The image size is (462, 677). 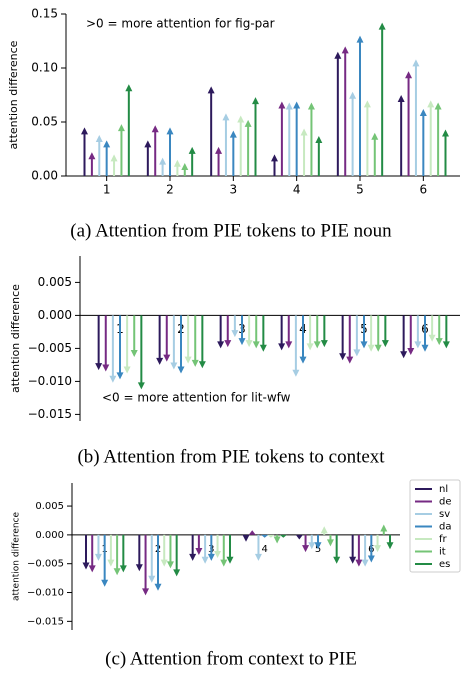 What do you see at coordinates (443, 489) in the screenshot?
I see `legend-label: nl` at bounding box center [443, 489].